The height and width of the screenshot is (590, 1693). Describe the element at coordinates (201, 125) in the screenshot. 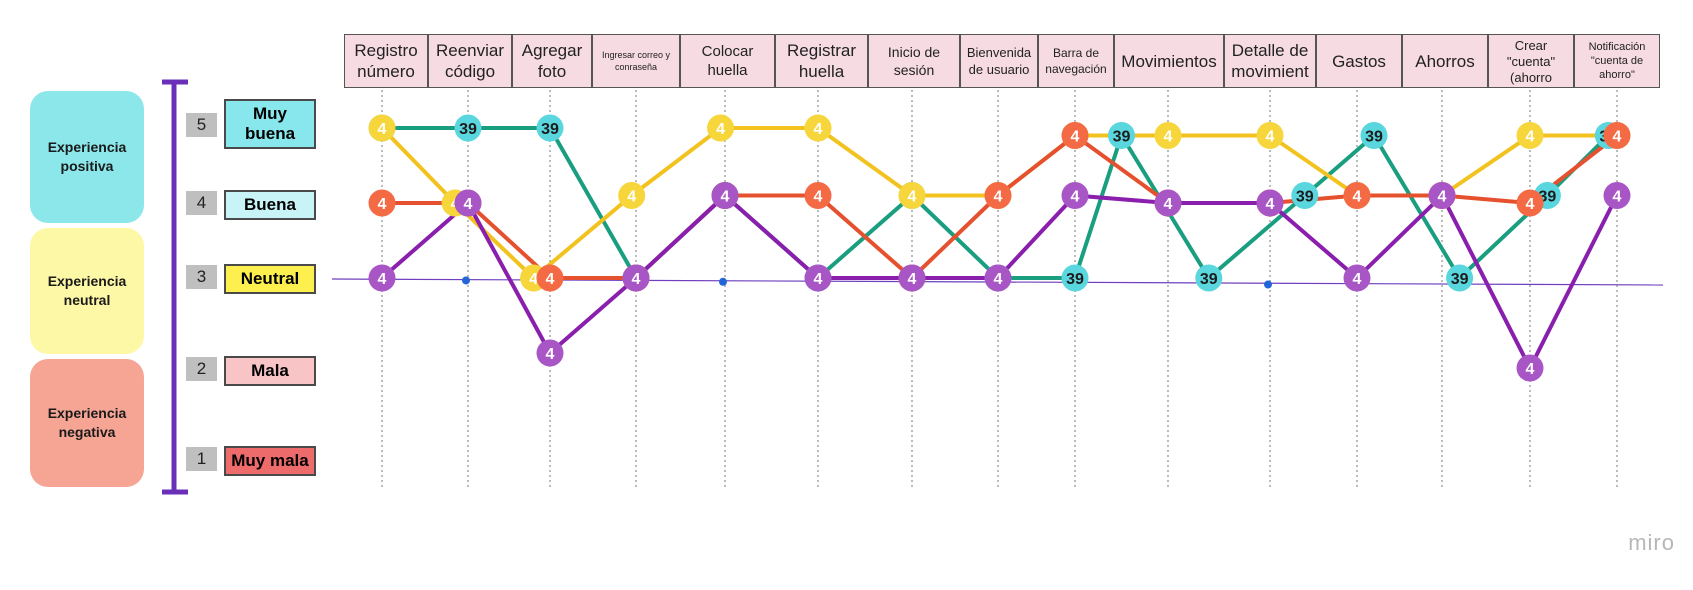

I see `level-5-number: 5` at that location.